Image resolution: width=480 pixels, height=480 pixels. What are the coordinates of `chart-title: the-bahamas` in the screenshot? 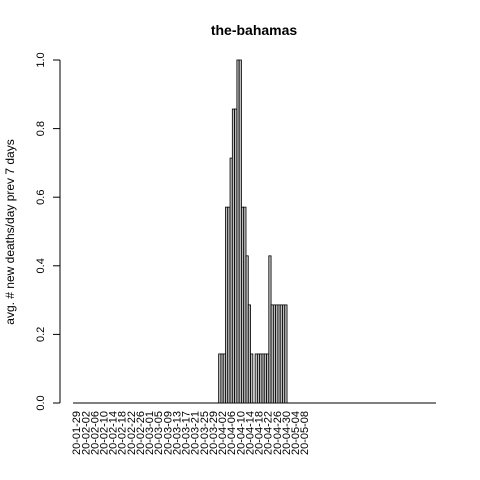 It's located at (254, 30).